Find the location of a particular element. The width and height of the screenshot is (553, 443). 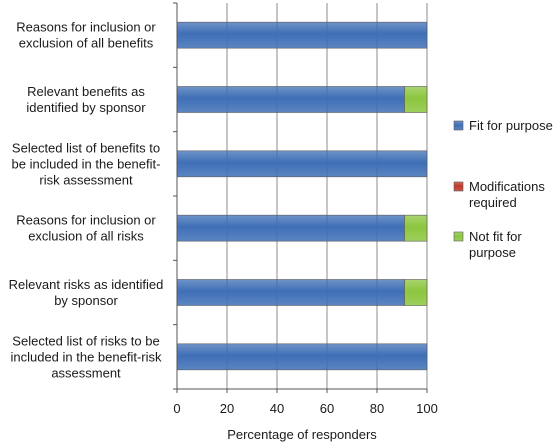

x-tick-labels: 0 20 40 60 80 100 is located at coordinates (305, 408).